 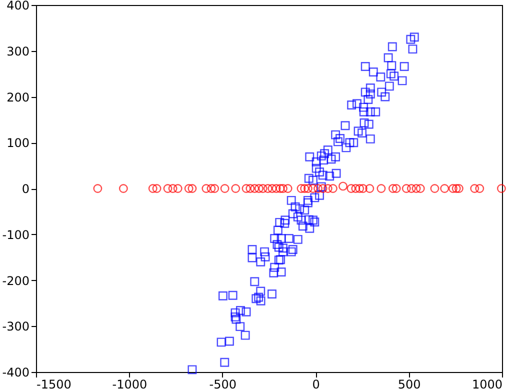 I want to click on y-tick-label: 400, so click(x=18, y=6).